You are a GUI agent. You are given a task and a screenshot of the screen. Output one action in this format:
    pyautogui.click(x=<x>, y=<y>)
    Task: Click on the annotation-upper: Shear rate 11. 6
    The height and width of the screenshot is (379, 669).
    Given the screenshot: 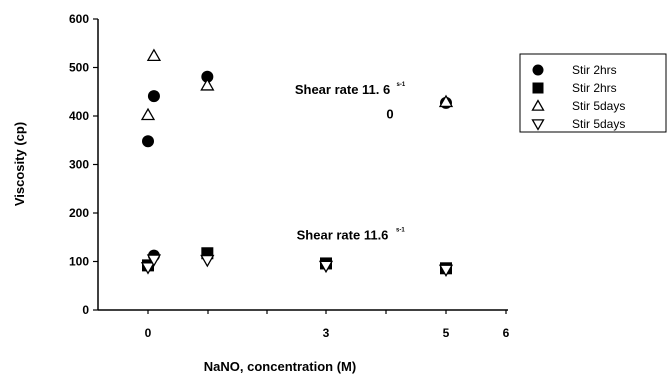 What is the action you would take?
    pyautogui.click(x=342, y=89)
    